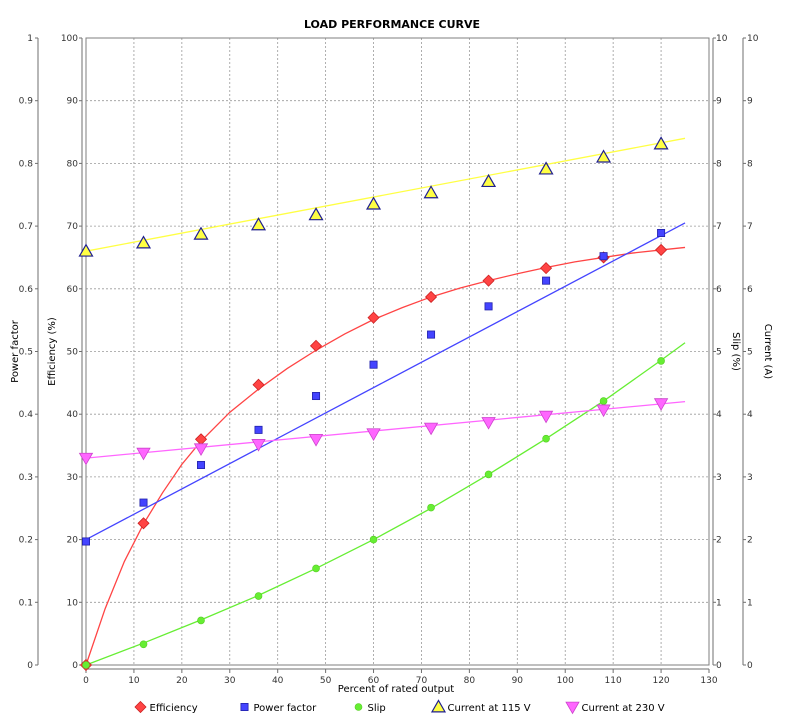 The height and width of the screenshot is (725, 789). I want to click on cur-tick-label: 6, so click(750, 290).